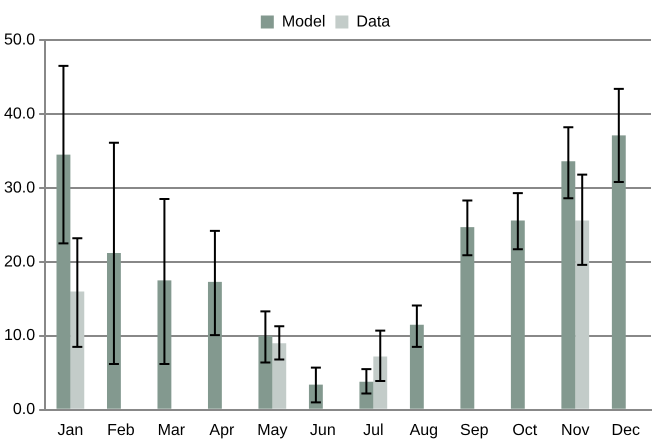 This screenshot has width=661, height=443. What do you see at coordinates (20, 187) in the screenshot?
I see `y-tick-label: 30.0` at bounding box center [20, 187].